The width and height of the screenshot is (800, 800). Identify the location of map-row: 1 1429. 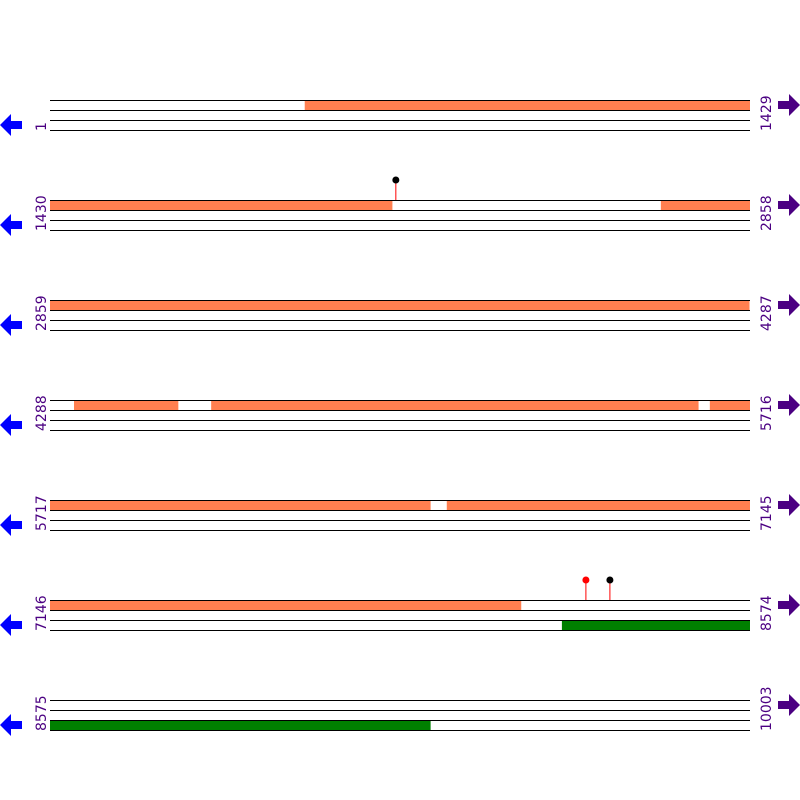
(400, 115).